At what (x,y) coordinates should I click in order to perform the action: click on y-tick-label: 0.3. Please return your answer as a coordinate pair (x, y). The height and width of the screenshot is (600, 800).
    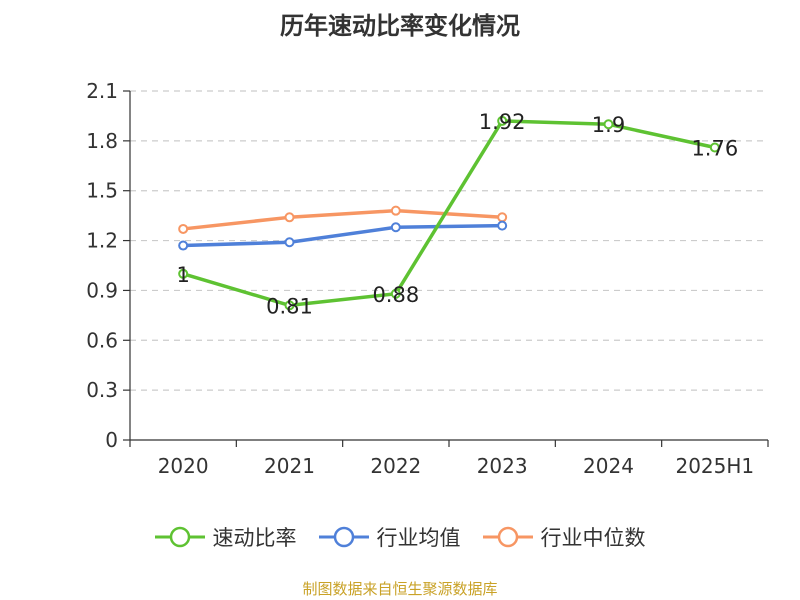
    Looking at the image, I should click on (102, 390).